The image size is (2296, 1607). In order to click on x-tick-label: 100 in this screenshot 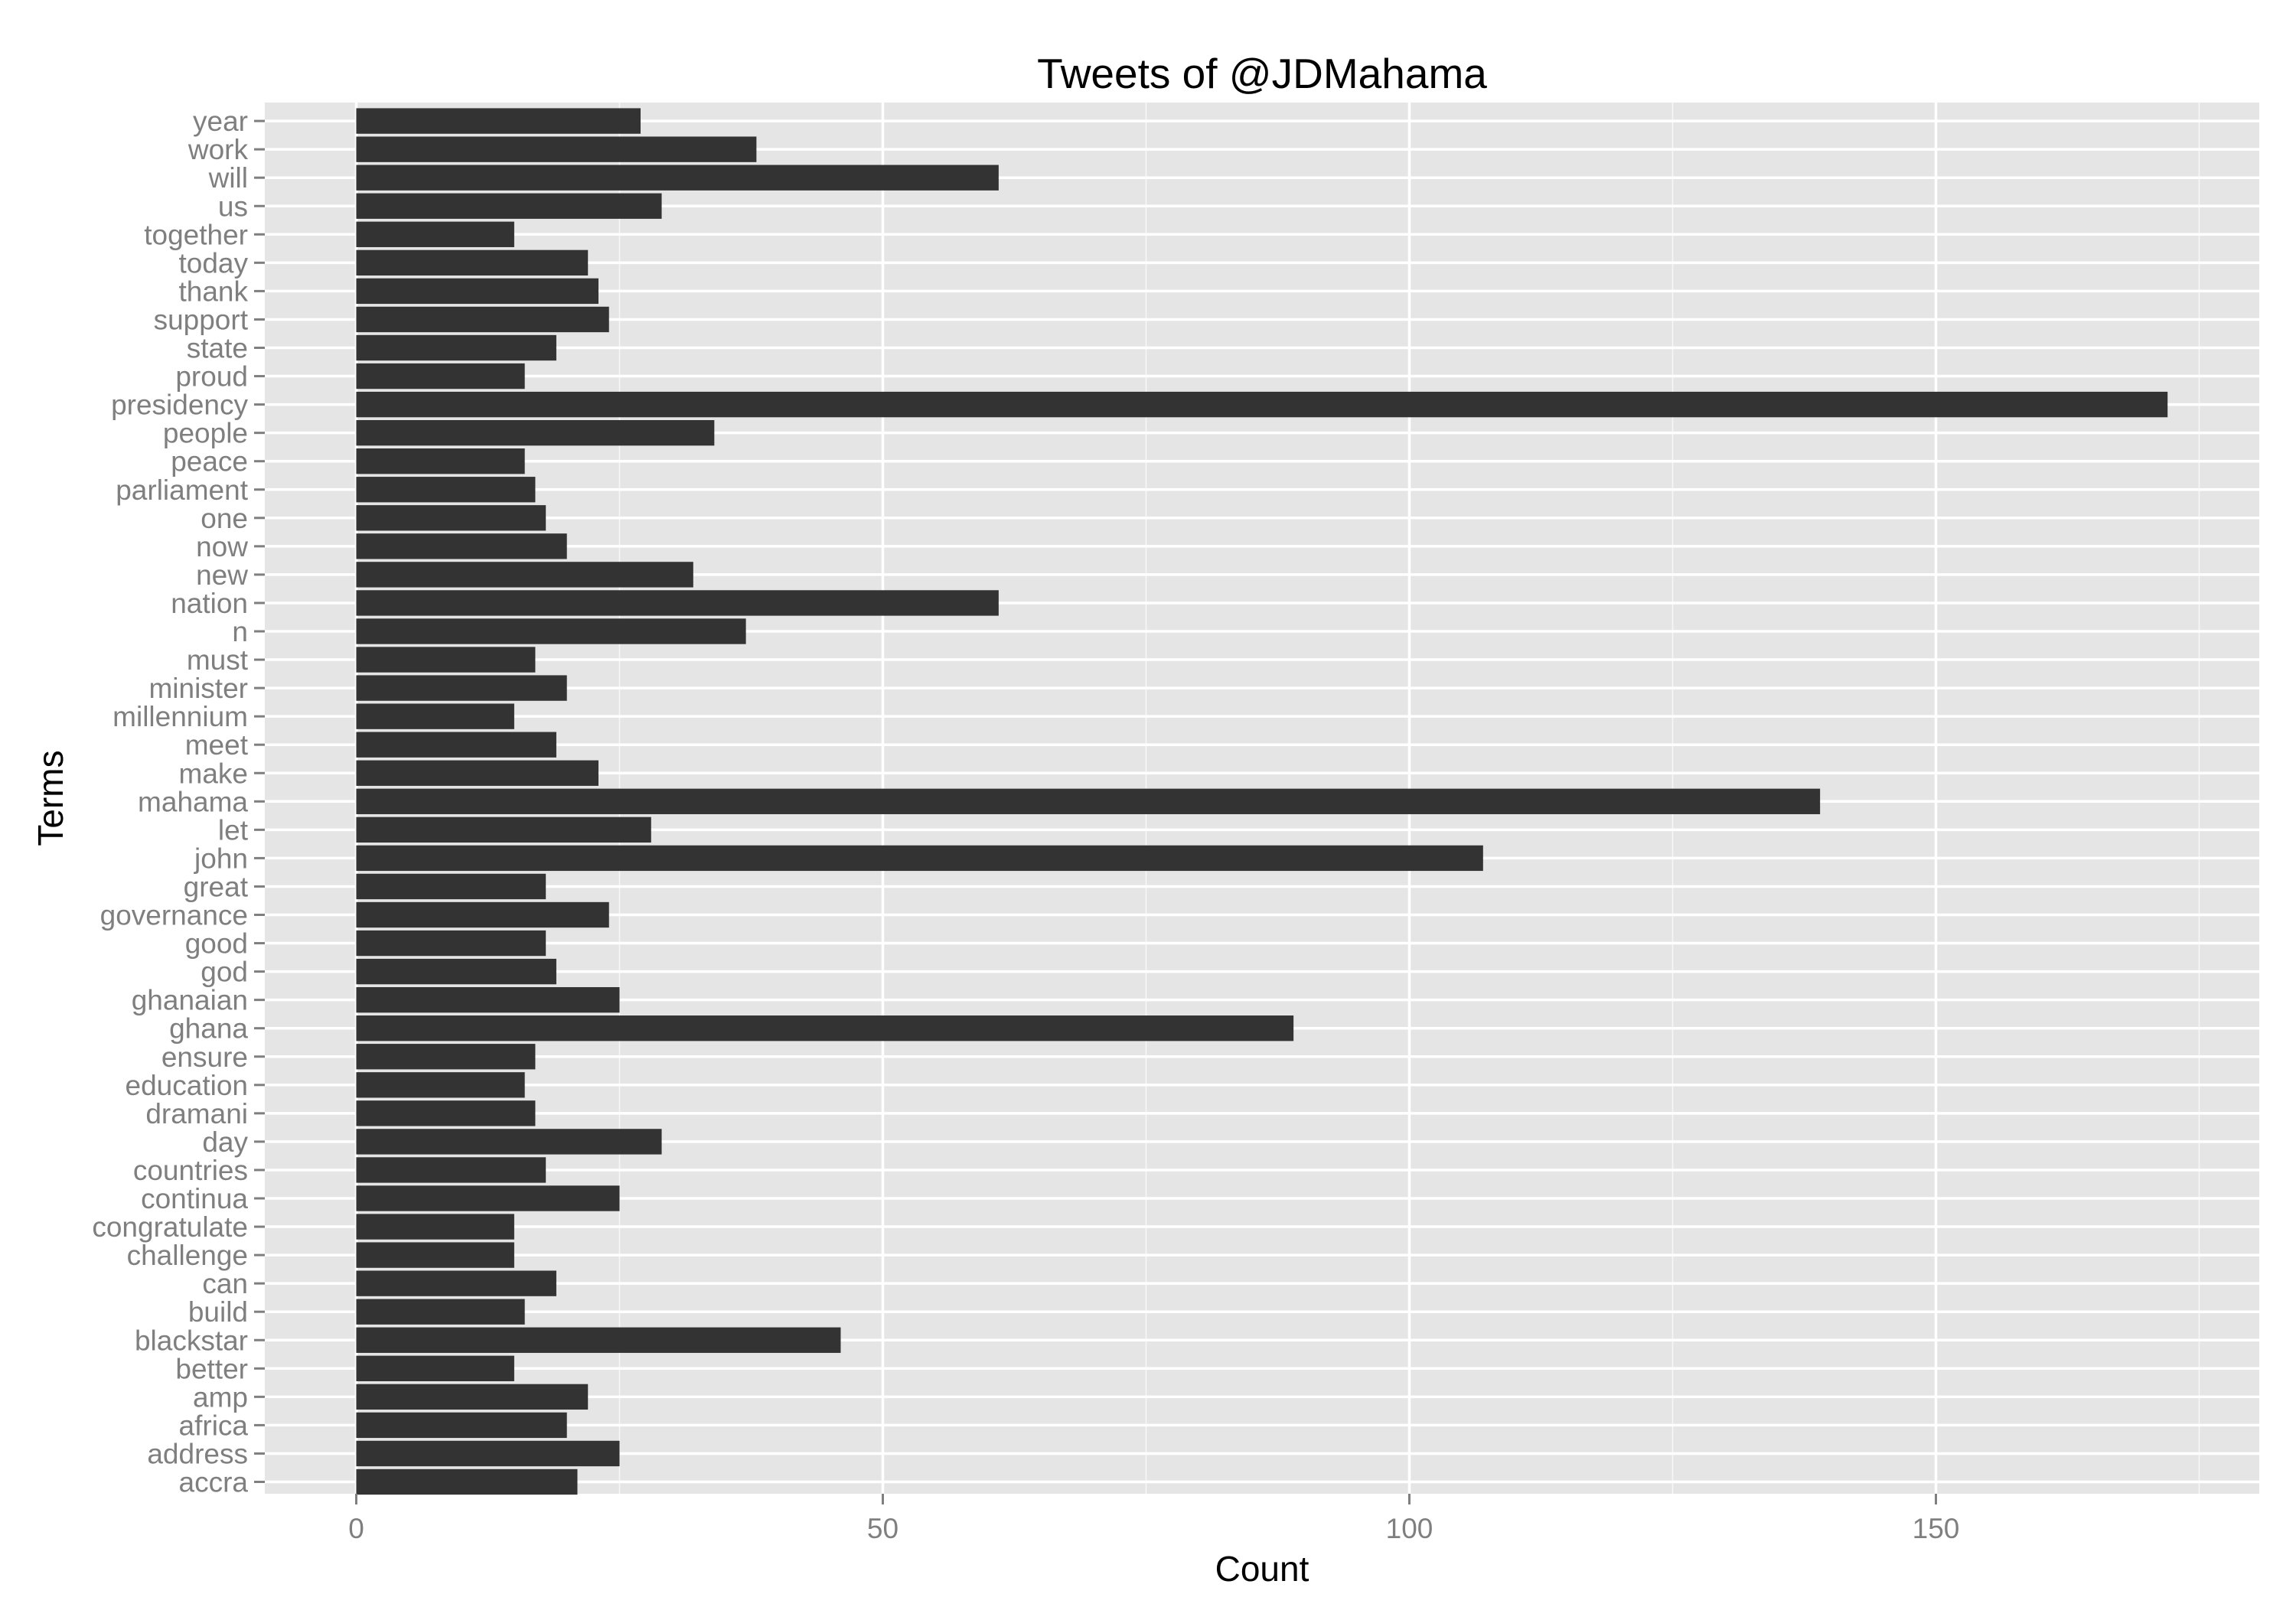, I will do `click(1409, 1529)`.